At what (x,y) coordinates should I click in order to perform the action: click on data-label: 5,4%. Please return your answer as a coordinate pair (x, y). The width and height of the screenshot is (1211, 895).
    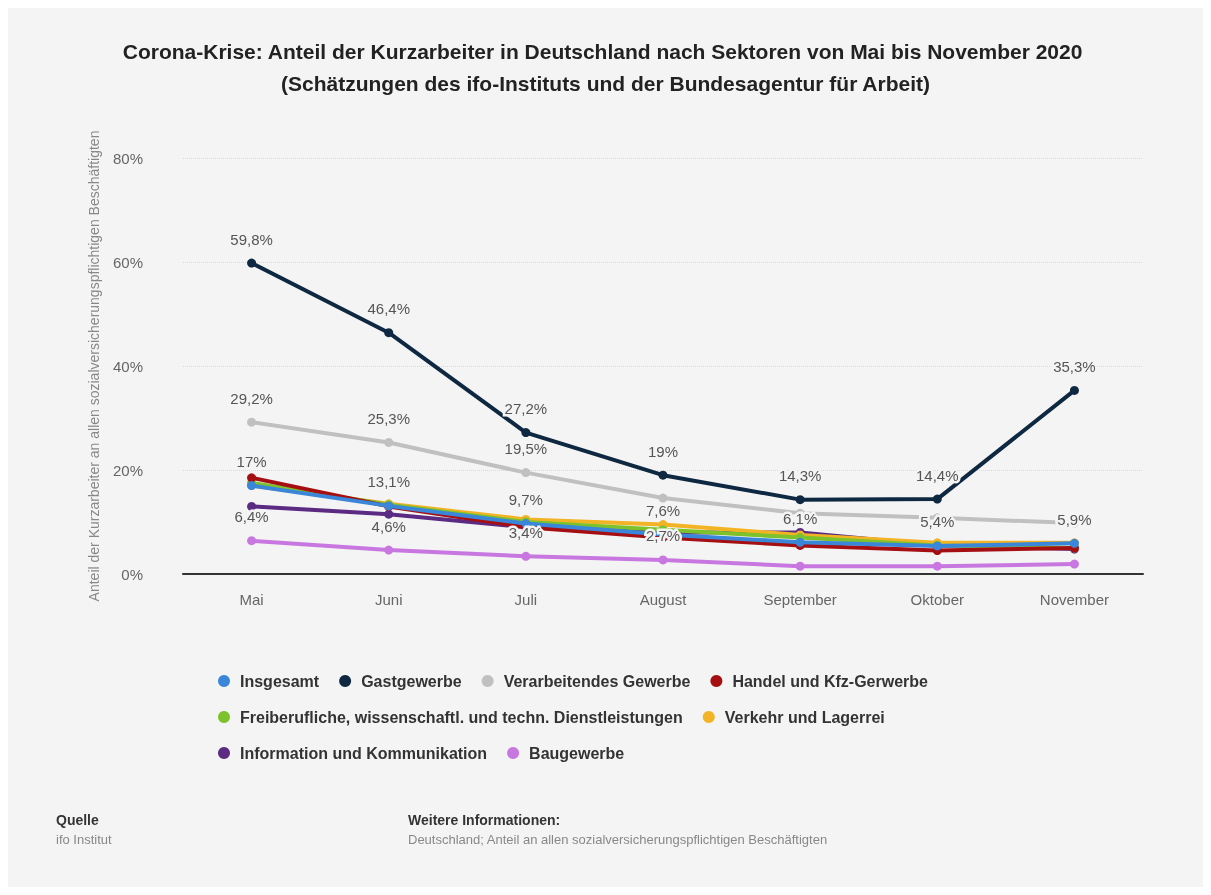
    Looking at the image, I should click on (937, 522).